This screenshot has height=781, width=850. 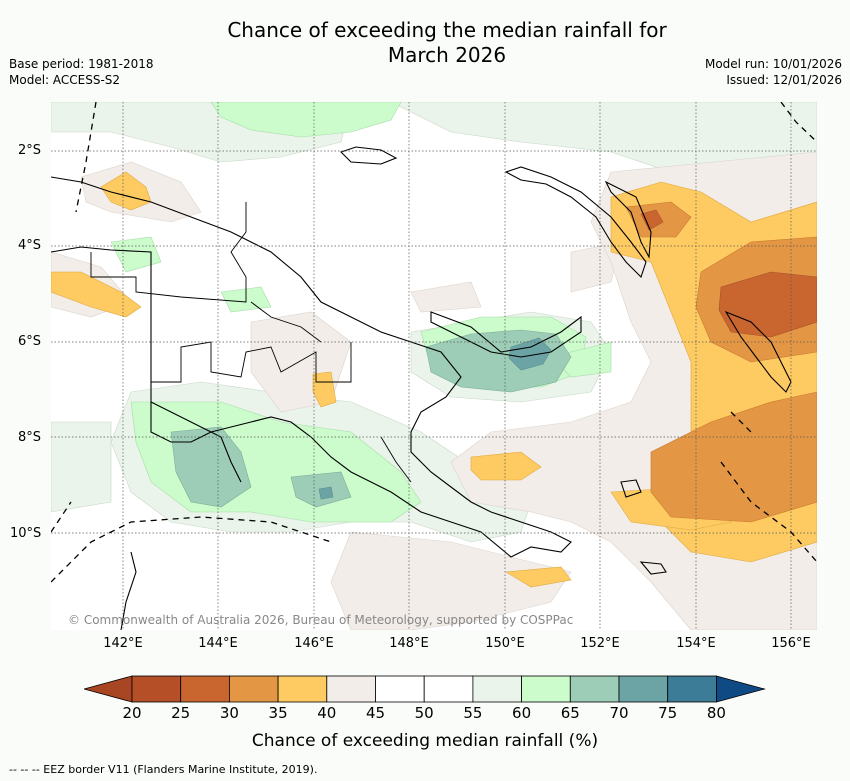 What do you see at coordinates (784, 80) in the screenshot?
I see `issued-date: Issued: 12/01/2026` at bounding box center [784, 80].